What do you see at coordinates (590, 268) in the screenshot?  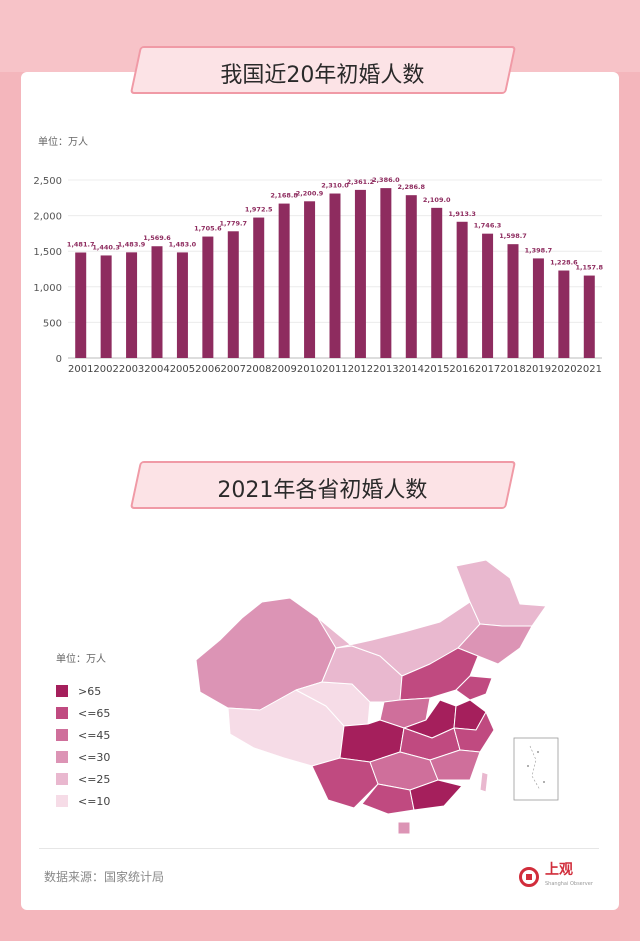 I see `value-label: 1,157.8` at bounding box center [590, 268].